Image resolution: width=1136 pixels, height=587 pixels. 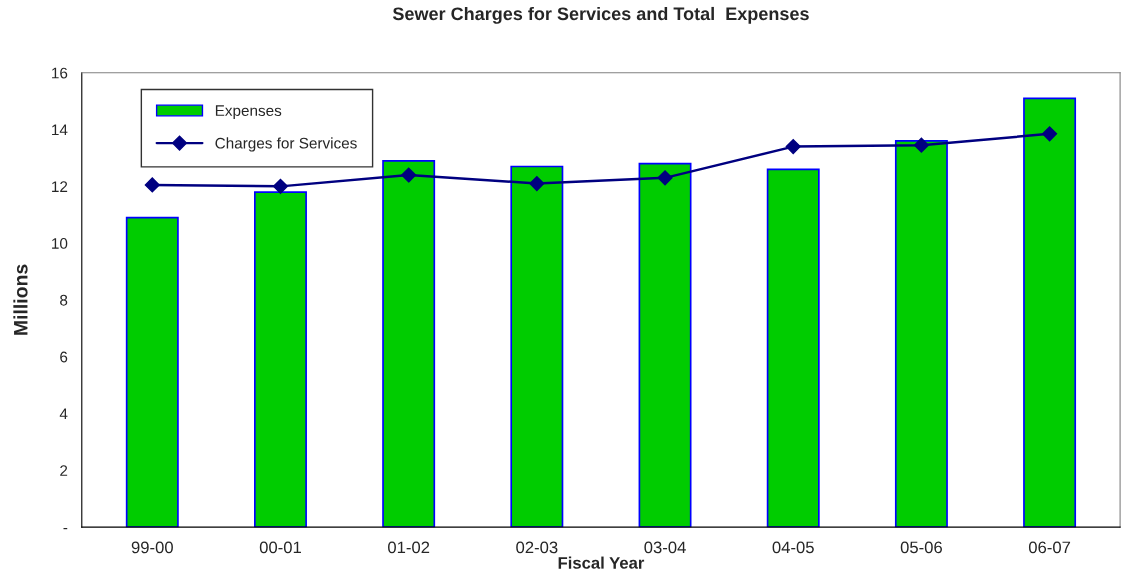 I want to click on x-tick-label: 04-05, so click(x=793, y=547).